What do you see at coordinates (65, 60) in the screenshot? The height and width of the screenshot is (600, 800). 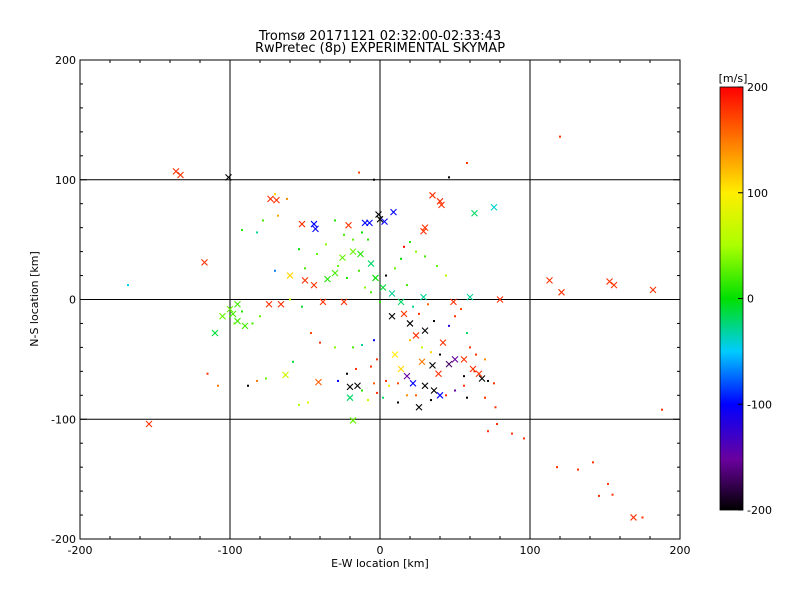 I see `y-tick-label: 200` at bounding box center [65, 60].